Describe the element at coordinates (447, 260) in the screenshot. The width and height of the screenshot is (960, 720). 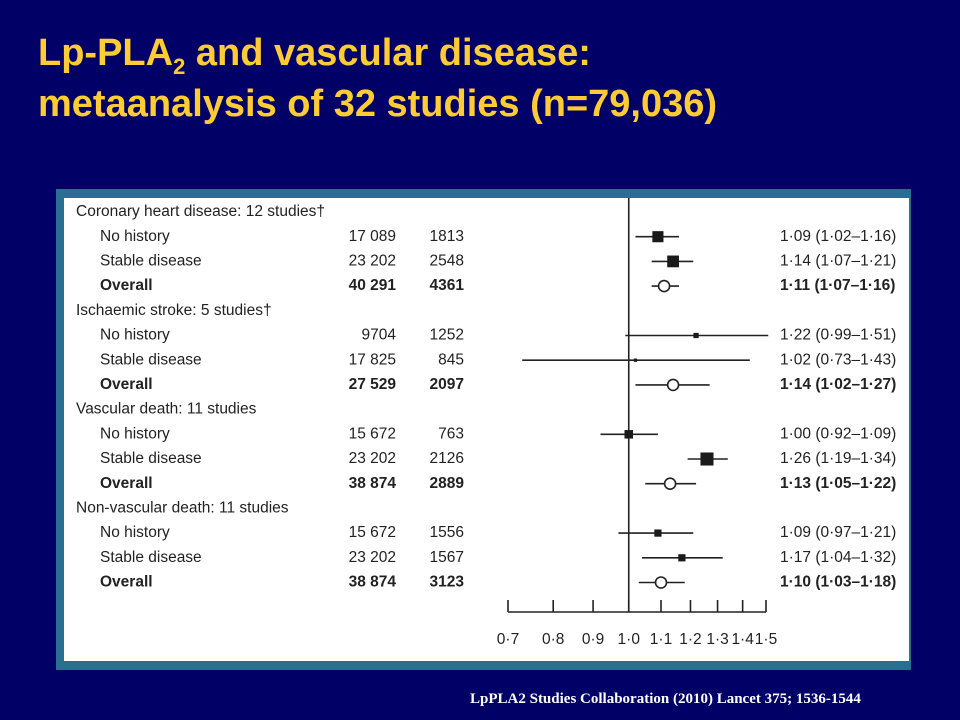
I see `cases-value: 2548` at that location.